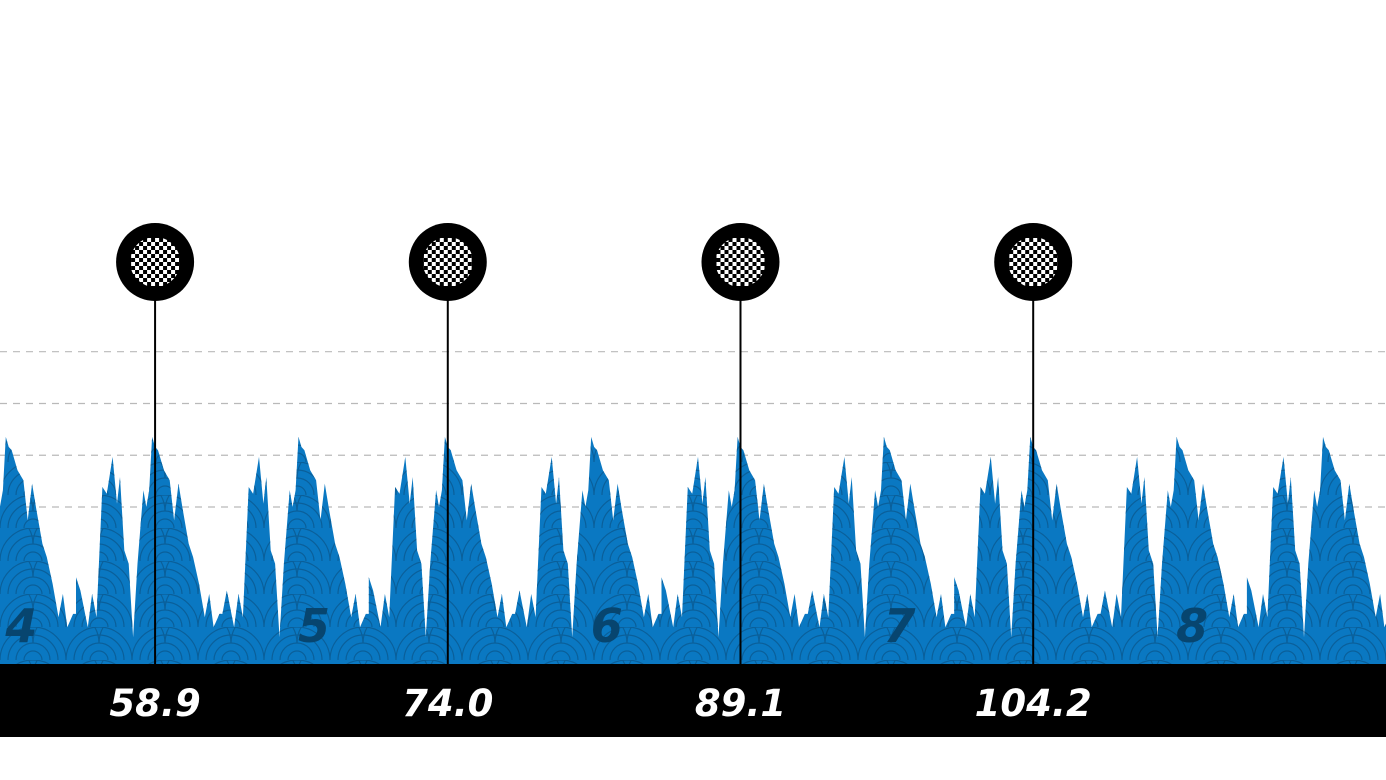 This screenshot has width=1386, height=780. What do you see at coordinates (154, 703) in the screenshot?
I see `distance-label: 58.9` at bounding box center [154, 703].